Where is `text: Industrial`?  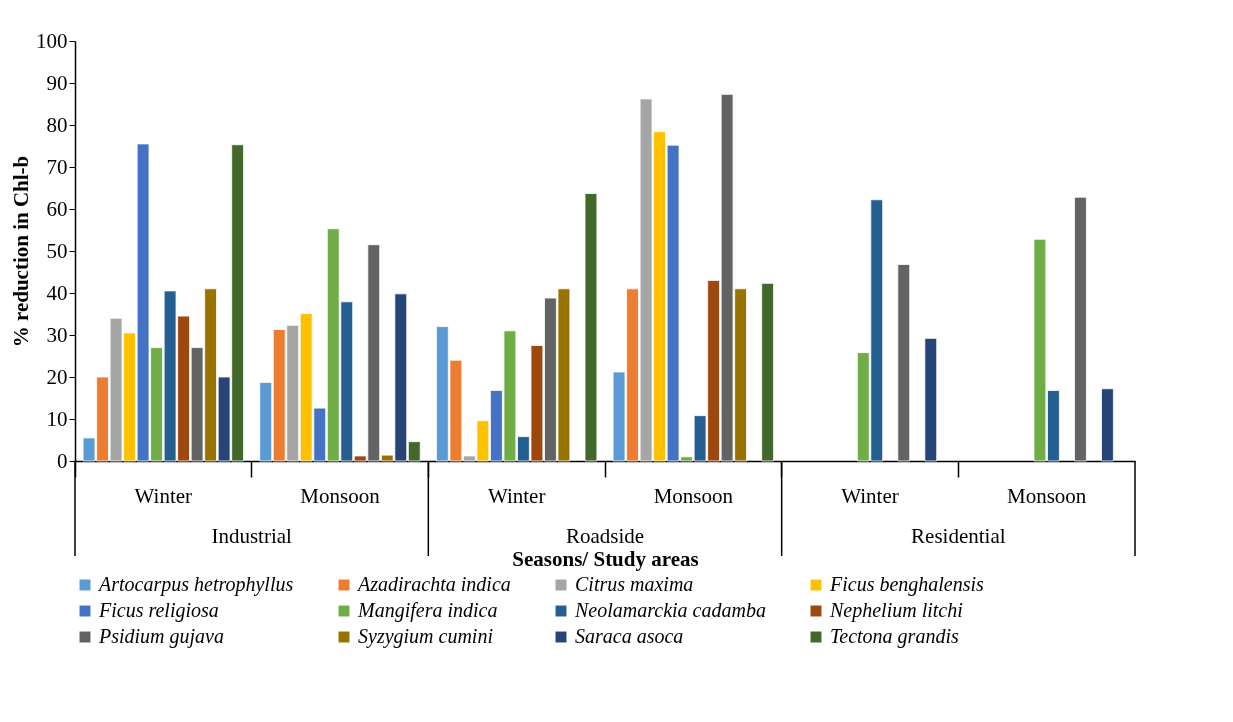
text: Industrial is located at coordinates (252, 536).